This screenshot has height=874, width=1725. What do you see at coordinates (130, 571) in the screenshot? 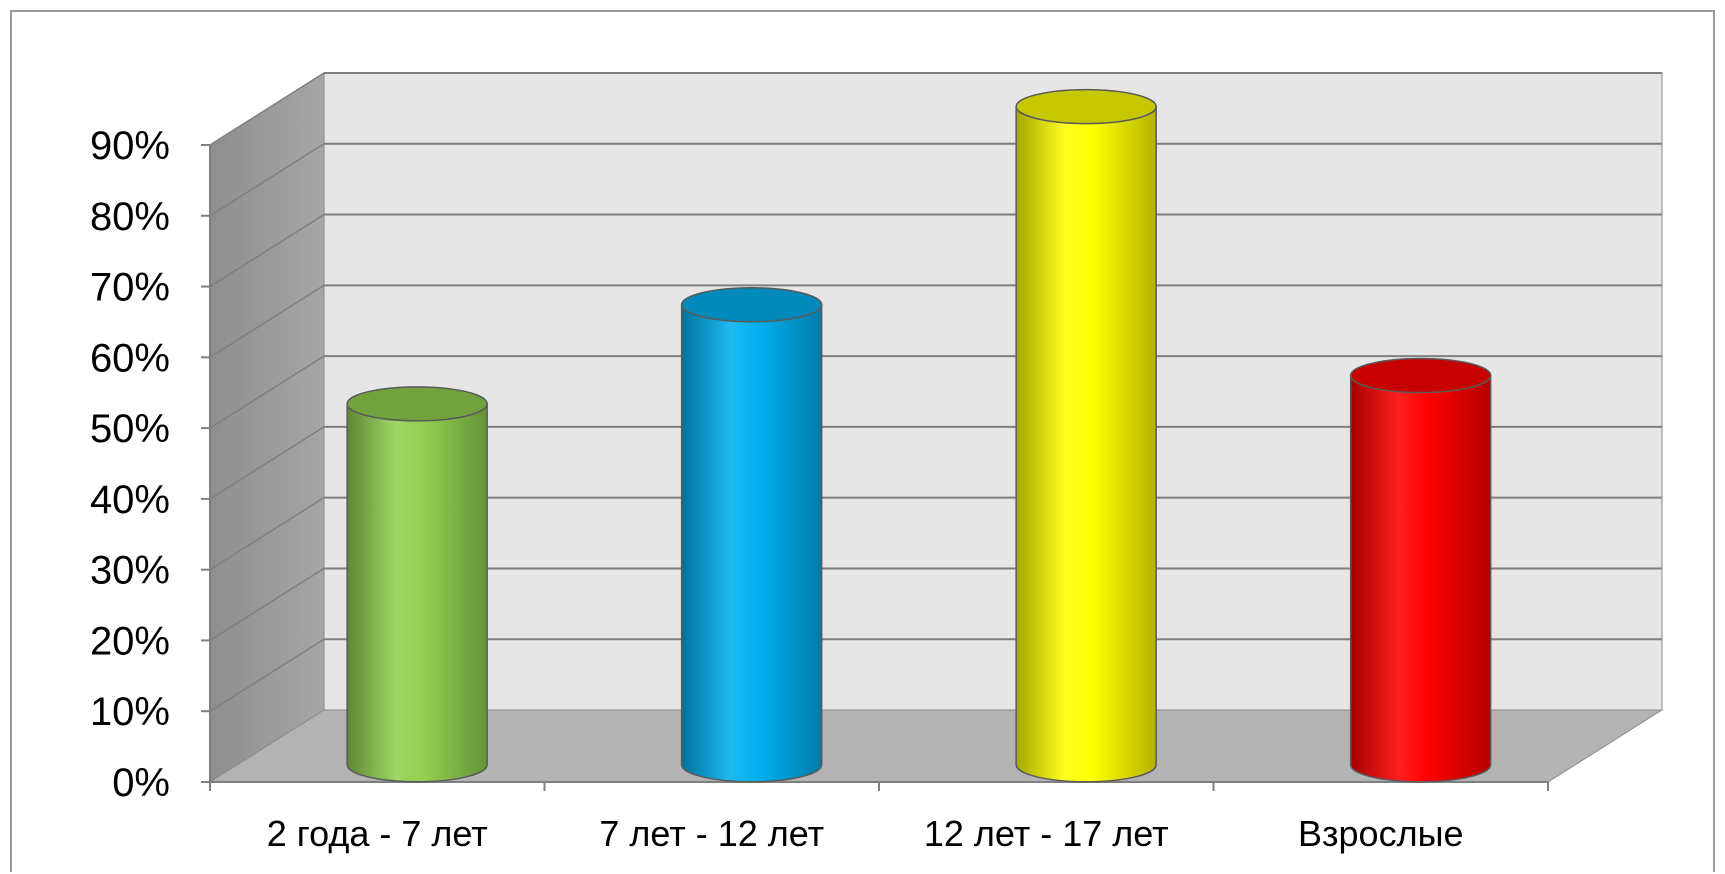
I see `y-tick-label: 30%` at bounding box center [130, 571].